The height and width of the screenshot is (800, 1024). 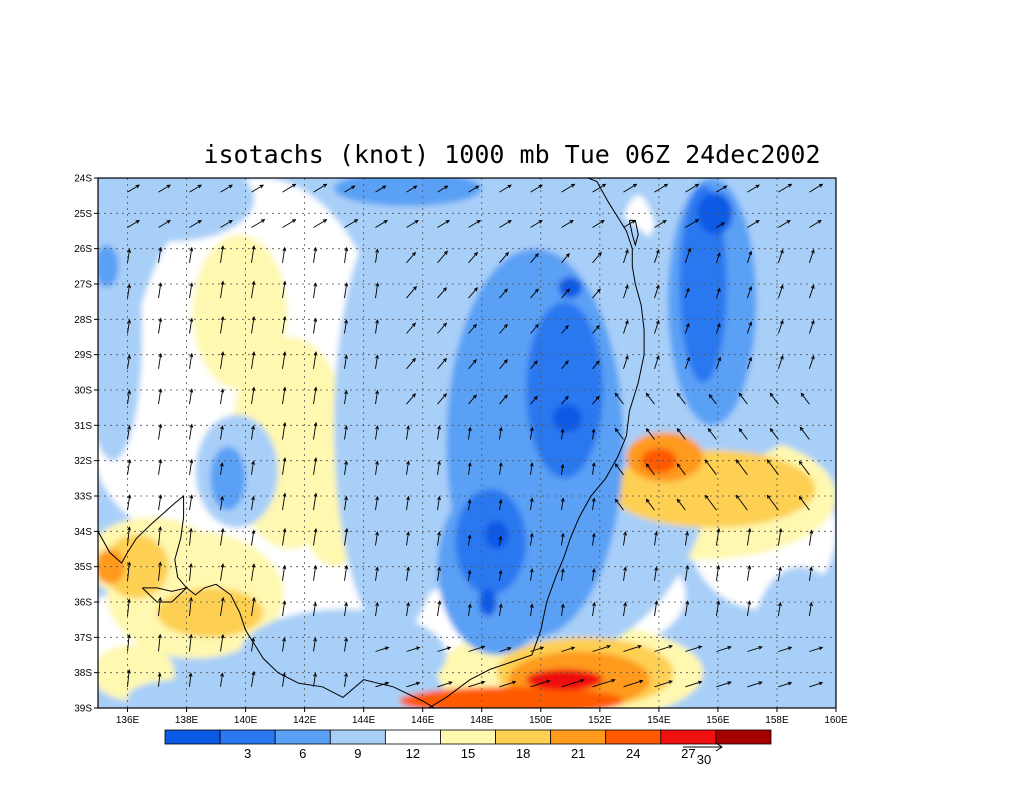 What do you see at coordinates (578, 753) in the screenshot?
I see `colorbar-label: 21` at bounding box center [578, 753].